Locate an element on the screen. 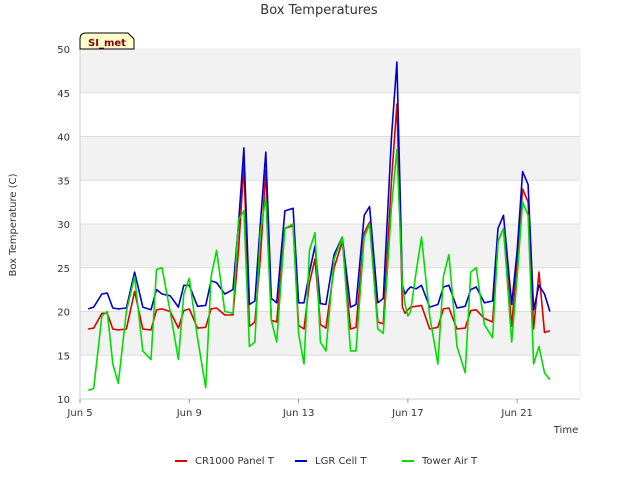  x-tick-label-13: Jun 13 is located at coordinates (298, 413).